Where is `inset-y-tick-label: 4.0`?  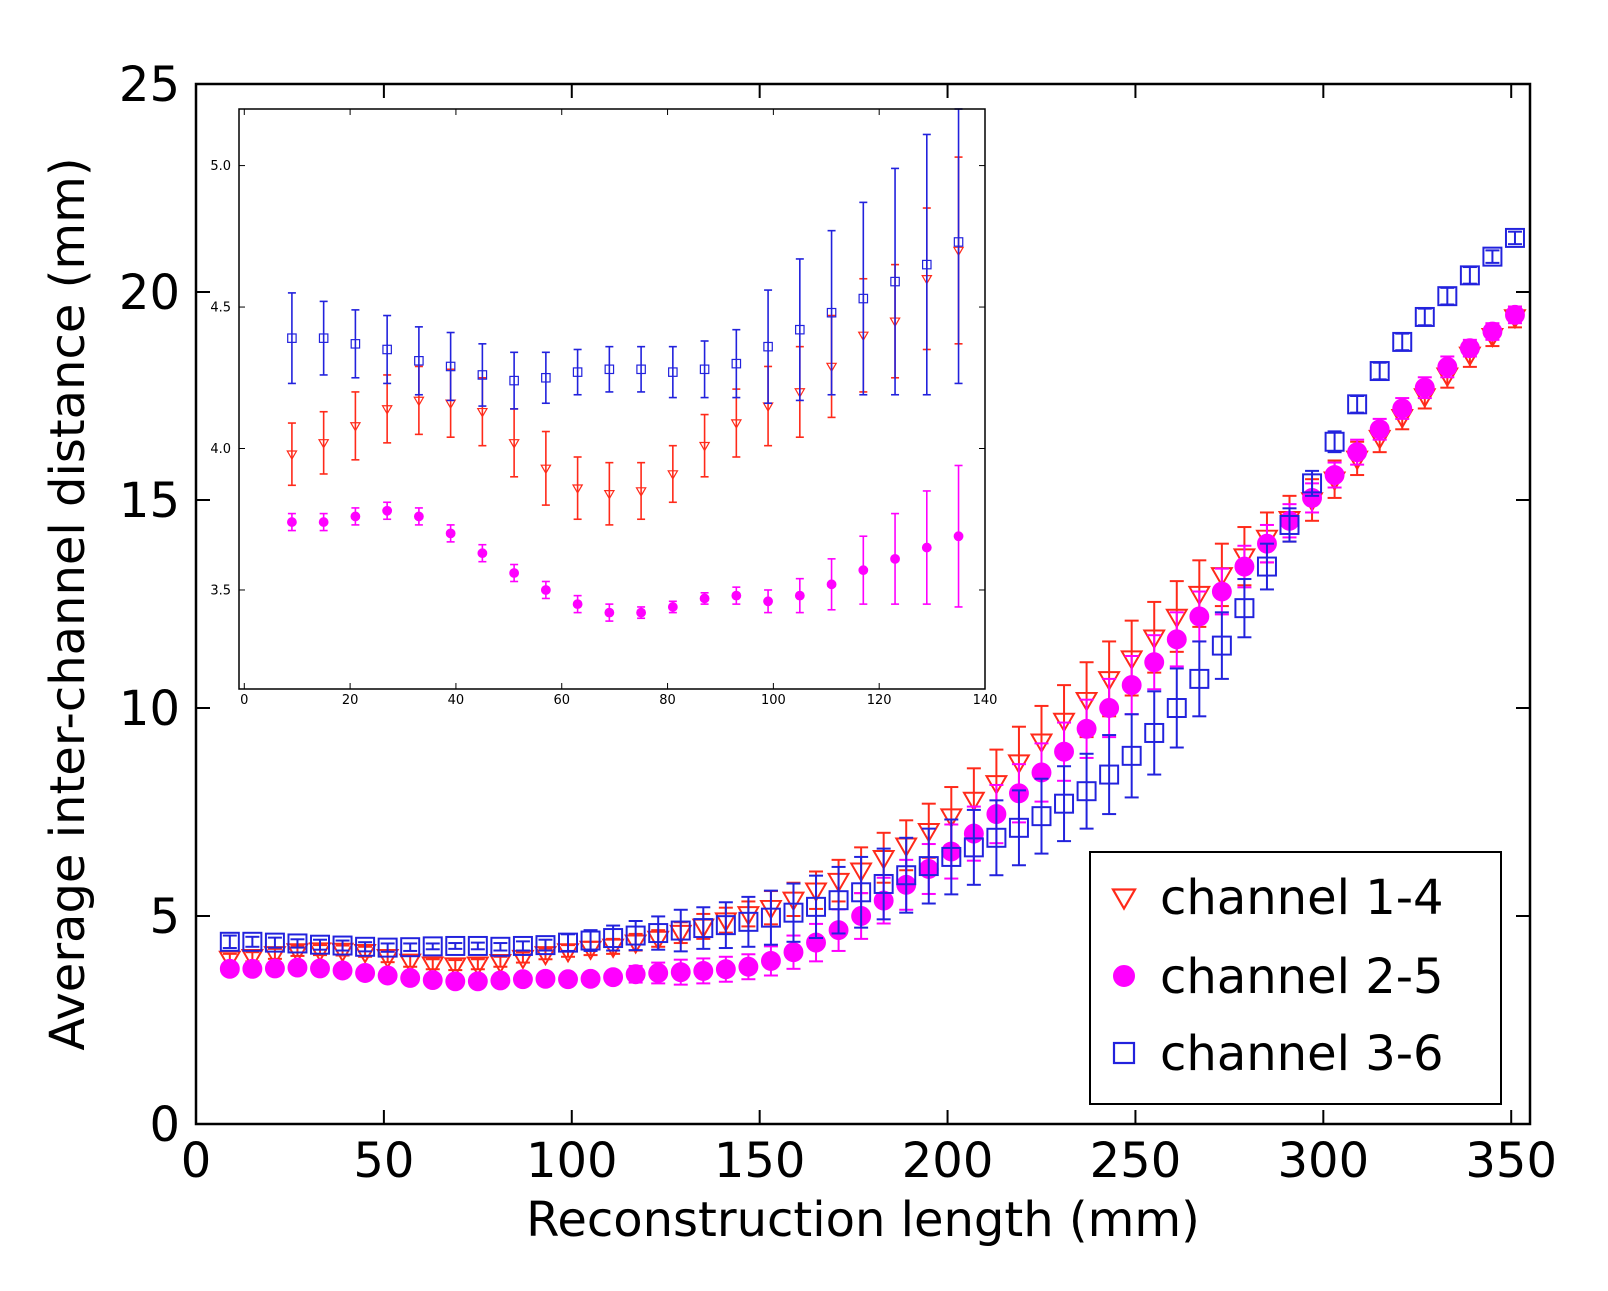 inset-y-tick-label: 4.0 is located at coordinates (220, 449).